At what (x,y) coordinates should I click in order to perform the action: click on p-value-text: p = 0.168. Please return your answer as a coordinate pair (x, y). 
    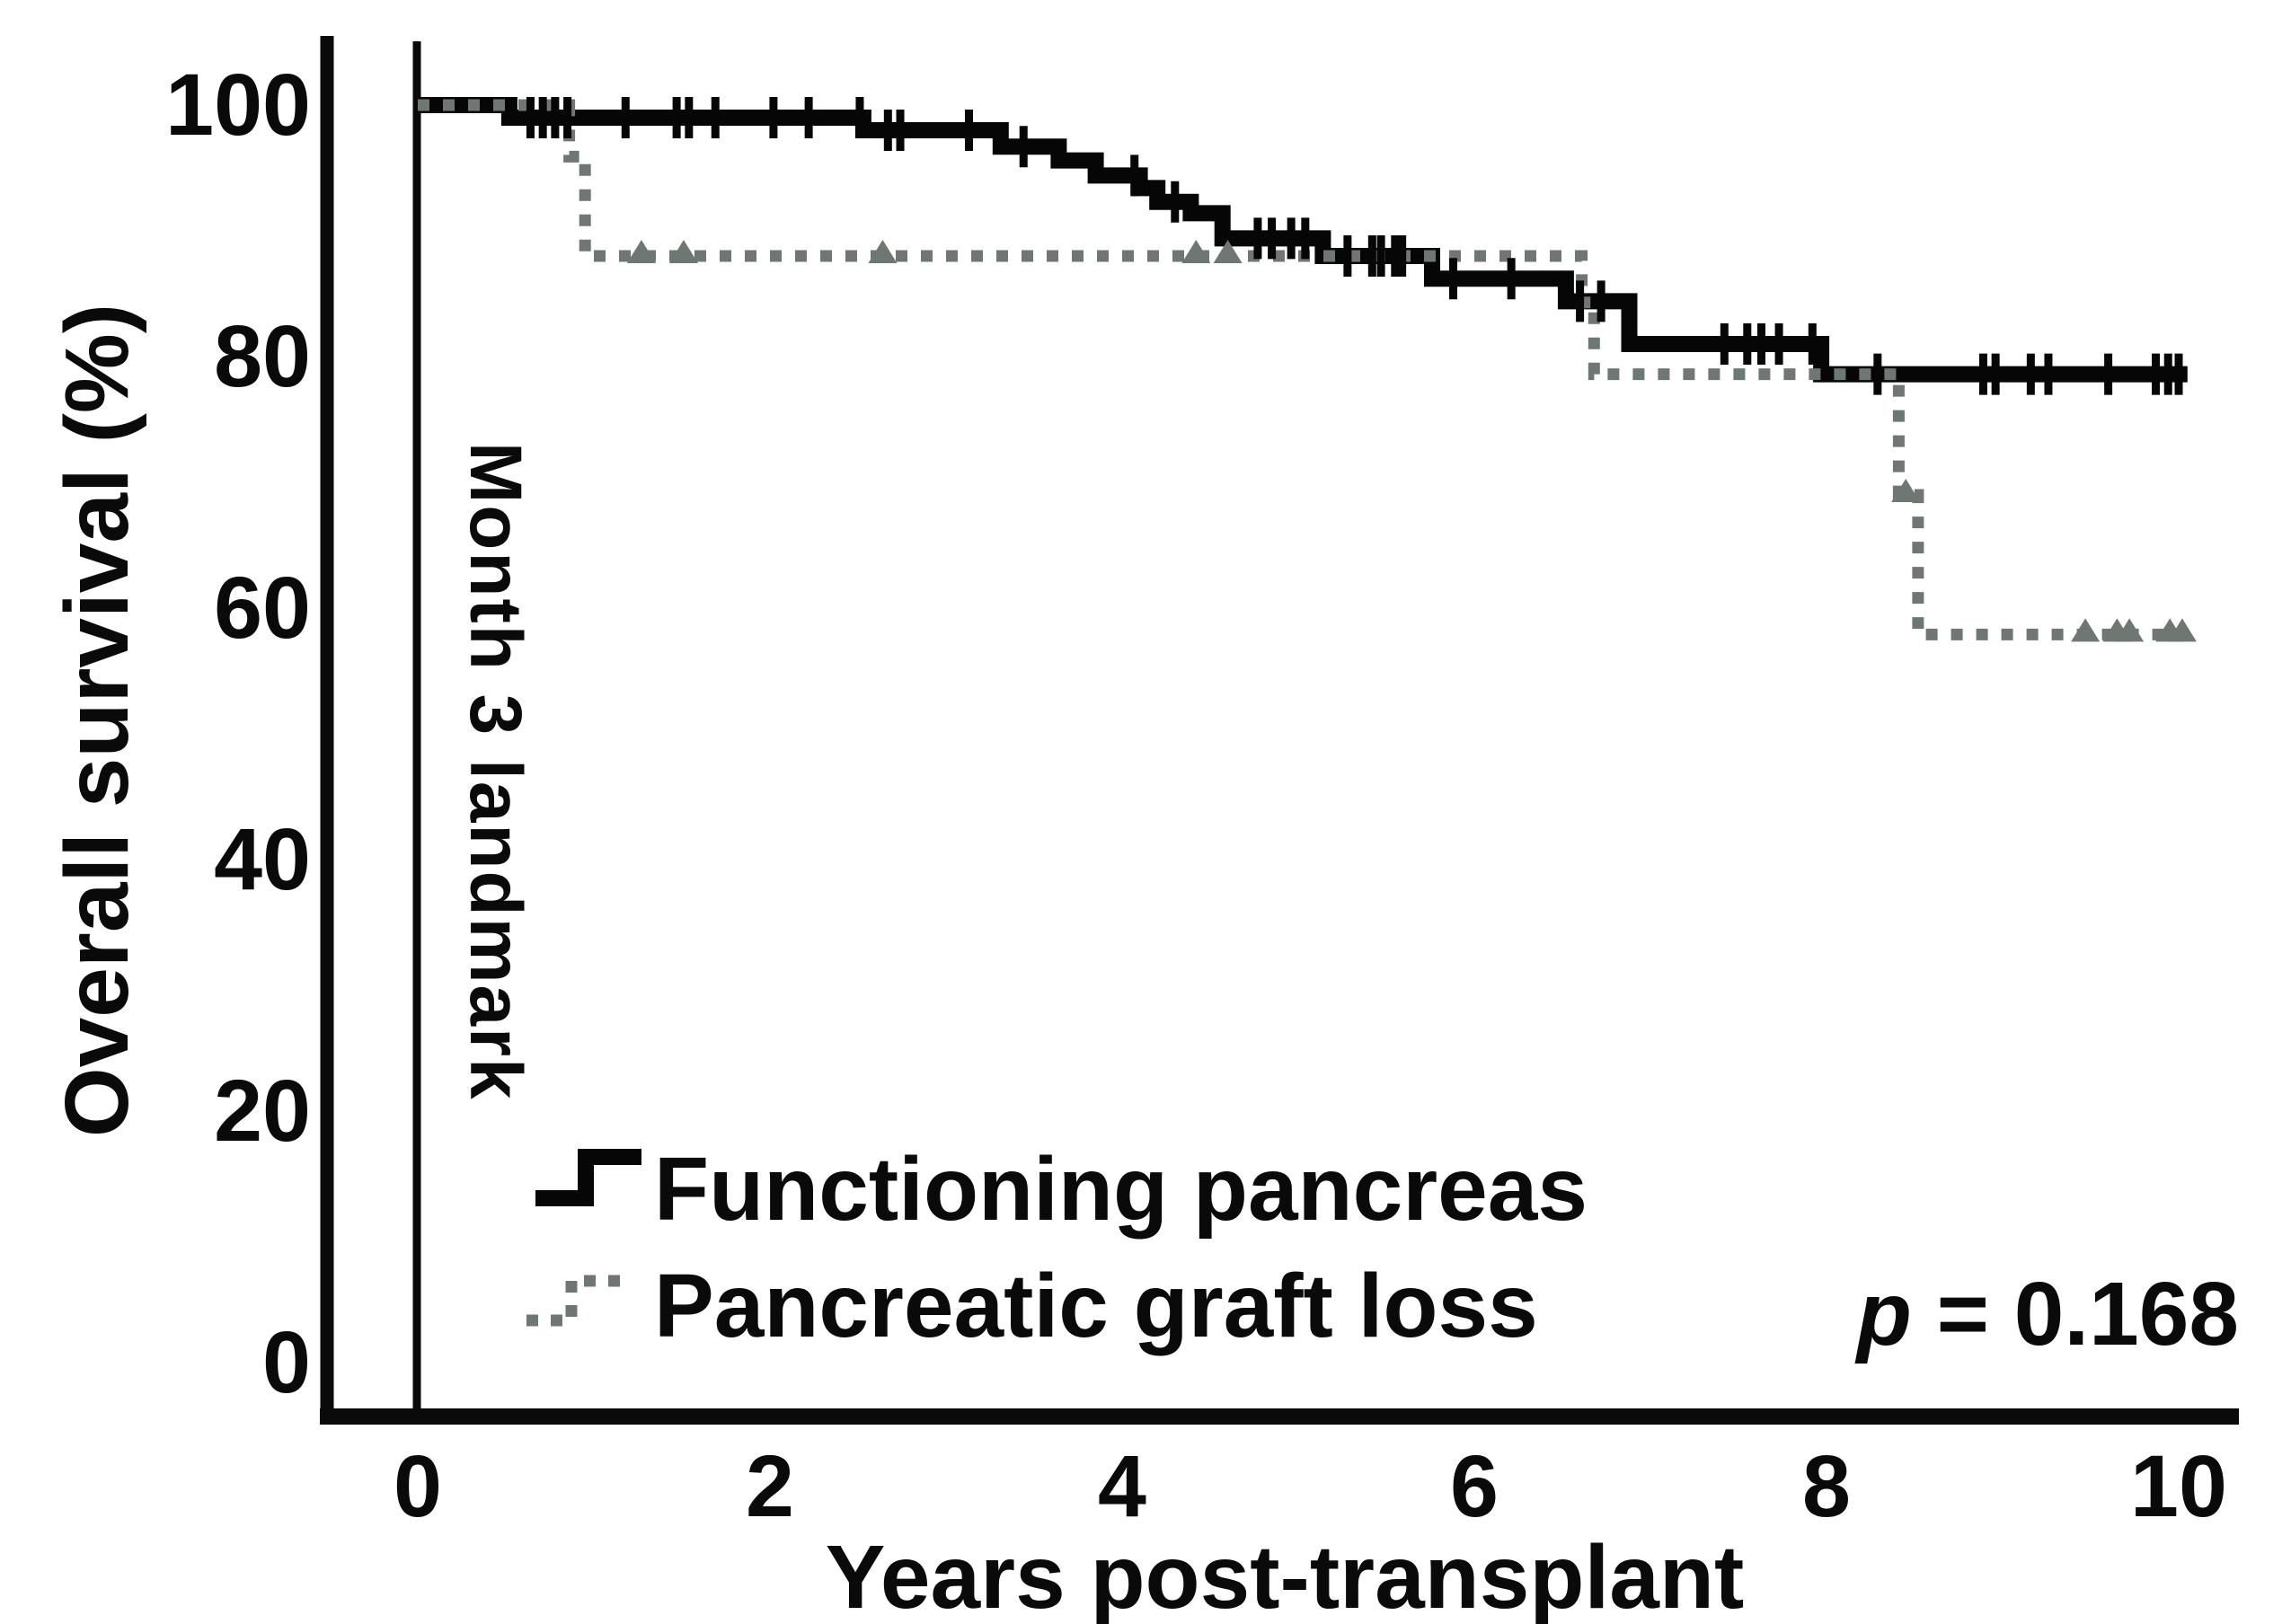
    Looking at the image, I should click on (2047, 1314).